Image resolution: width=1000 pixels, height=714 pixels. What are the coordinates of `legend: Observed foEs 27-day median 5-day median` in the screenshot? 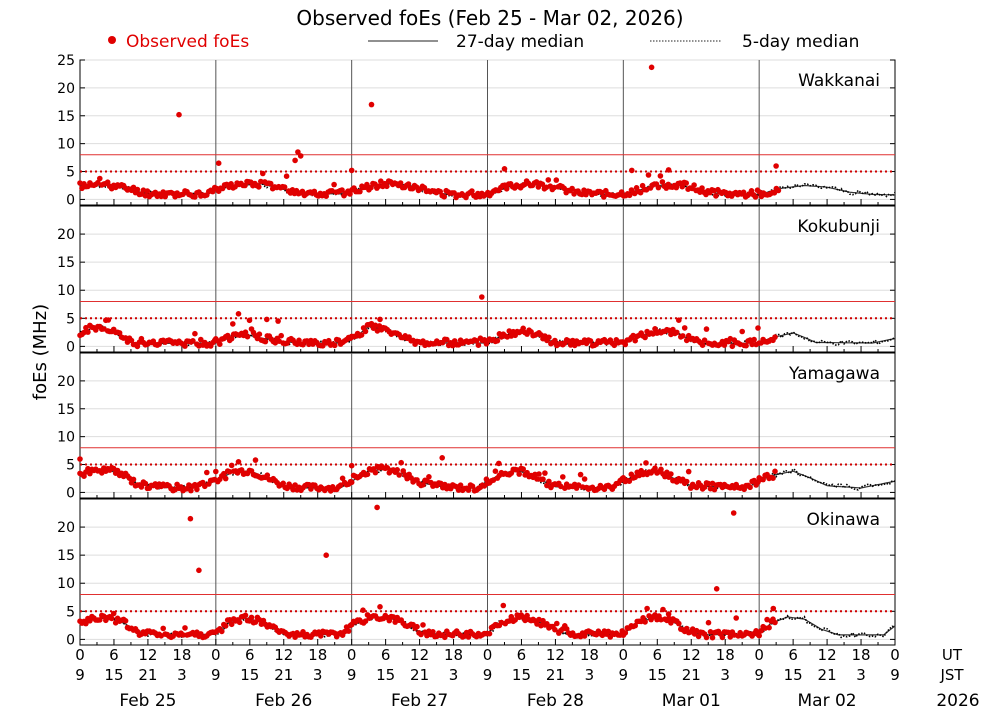 It's located at (483, 42).